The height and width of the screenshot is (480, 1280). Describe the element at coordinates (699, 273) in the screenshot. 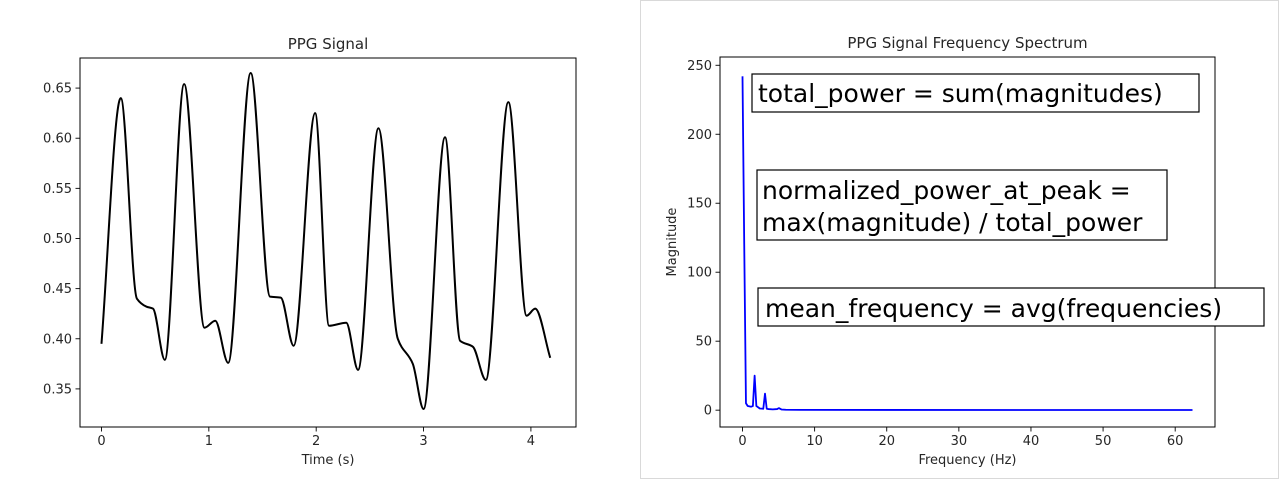

I see `y-tick-label: 100` at that location.